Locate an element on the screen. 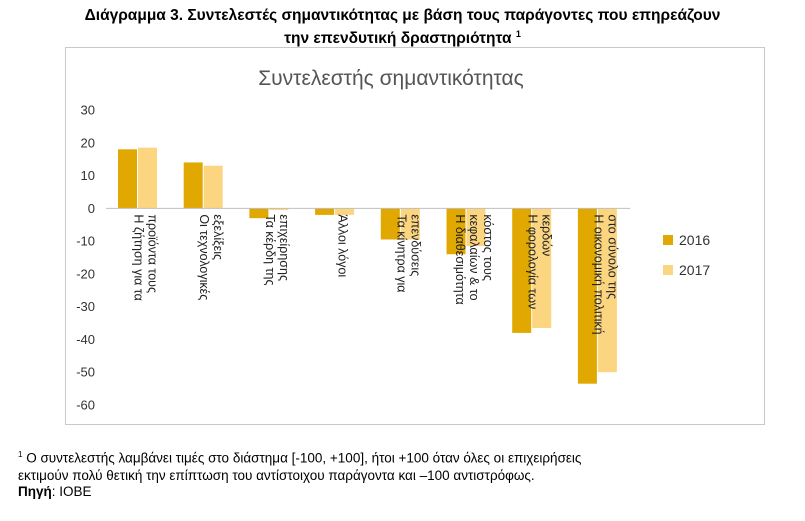 The width and height of the screenshot is (805, 521). y-tick-label: 0 is located at coordinates (91, 208).